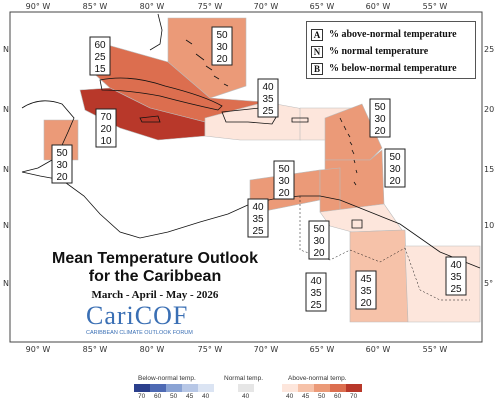  I want to click on legend-row-below: B % below-normal temperature, so click(391, 68).